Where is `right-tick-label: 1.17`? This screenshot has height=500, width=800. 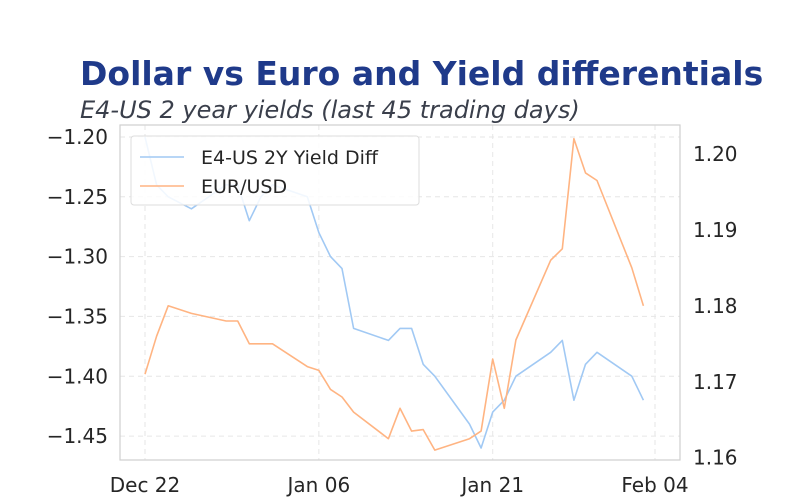
right-tick-label: 1.17 is located at coordinates (715, 382).